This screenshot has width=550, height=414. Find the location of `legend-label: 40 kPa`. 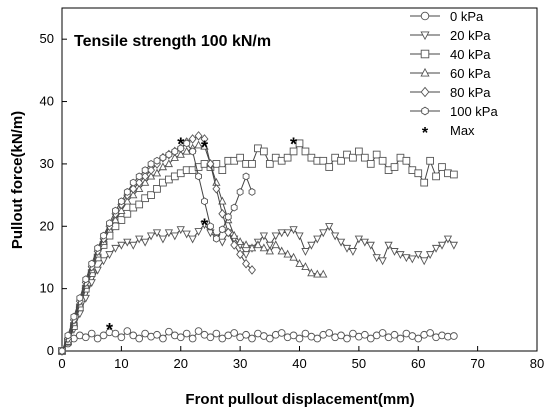

legend-label: 40 kPa is located at coordinates (470, 54).